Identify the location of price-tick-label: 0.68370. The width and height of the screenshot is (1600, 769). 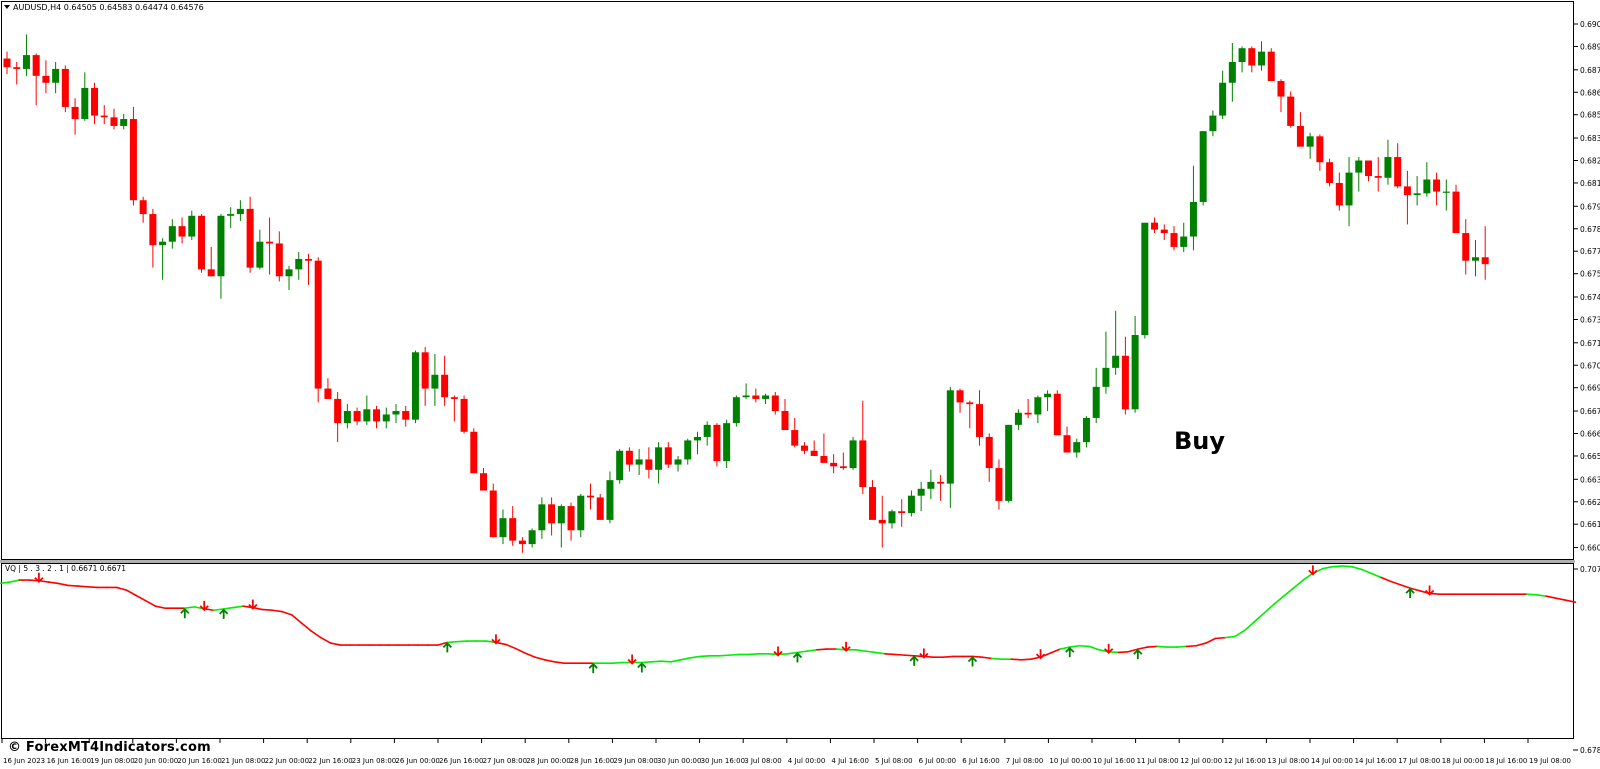
(1590, 138).